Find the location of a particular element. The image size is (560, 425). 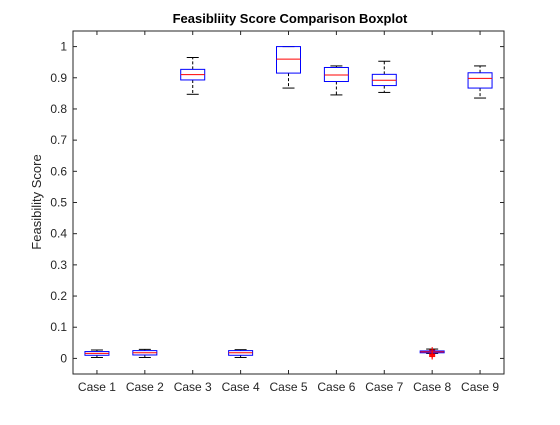

chart-title: Feasibliity Score Comparison Boxplot is located at coordinates (290, 18).